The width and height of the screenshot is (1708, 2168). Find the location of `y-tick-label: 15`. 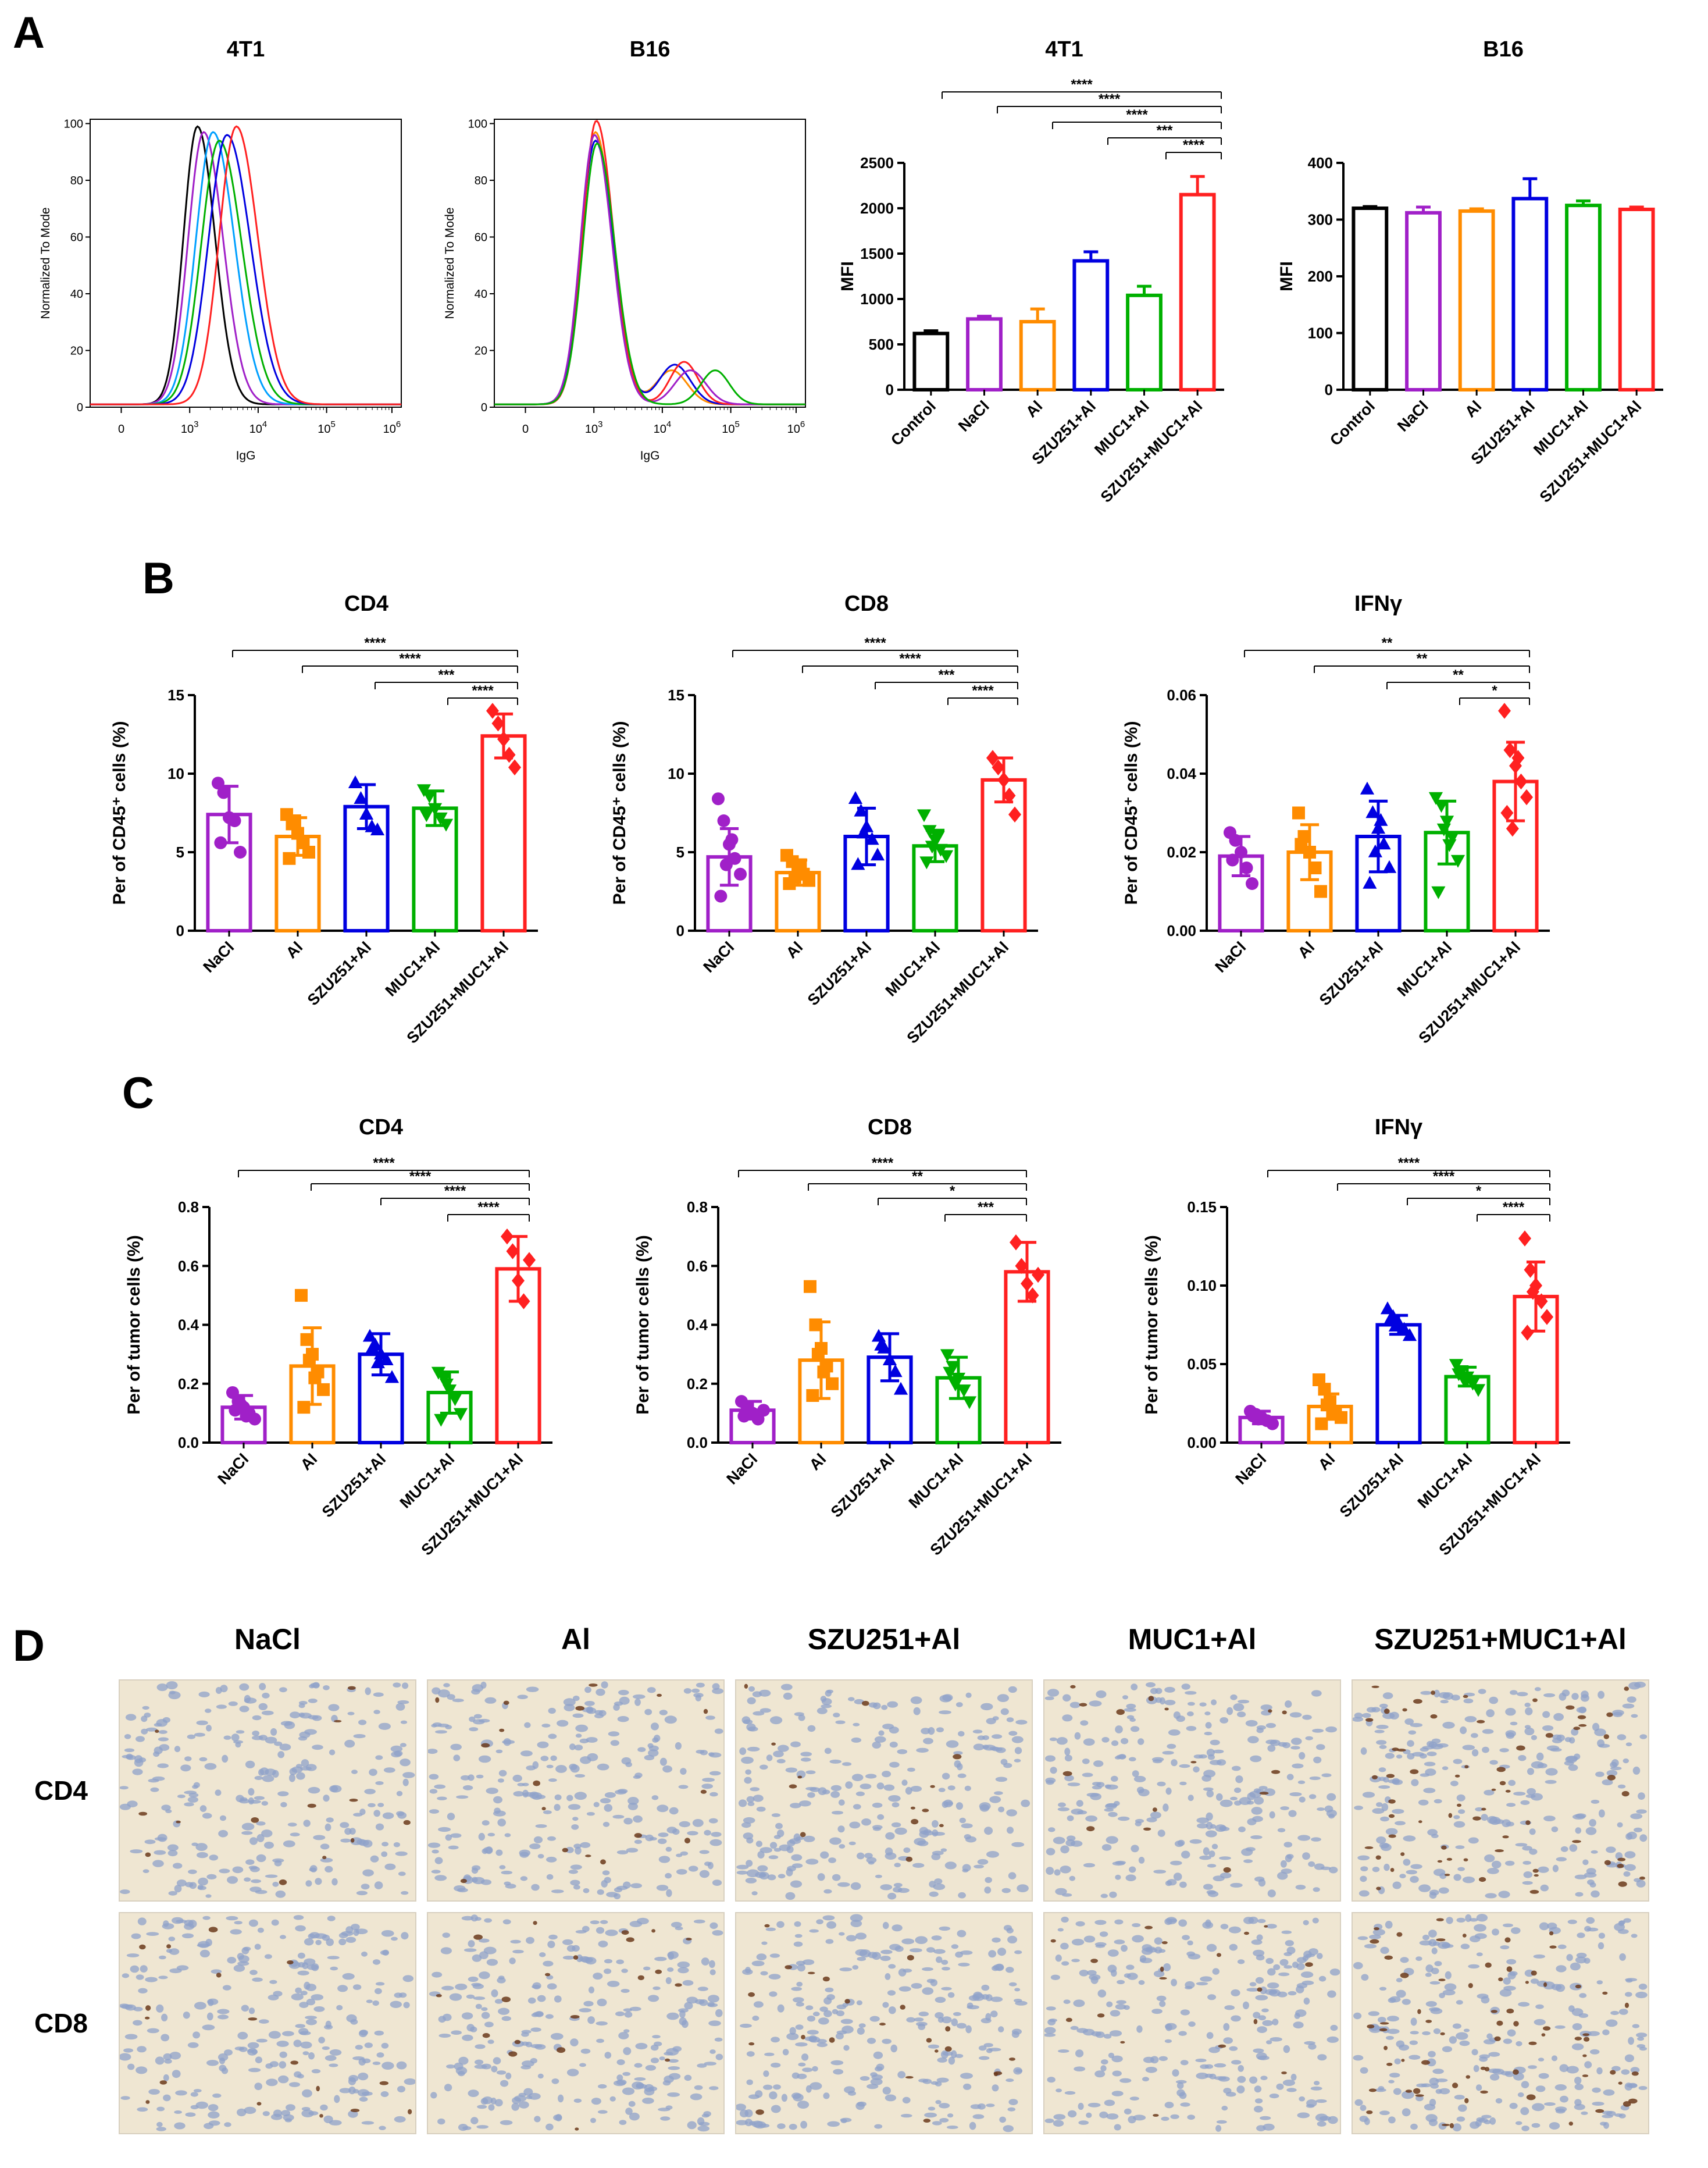

y-tick-label: 15 is located at coordinates (175, 695).